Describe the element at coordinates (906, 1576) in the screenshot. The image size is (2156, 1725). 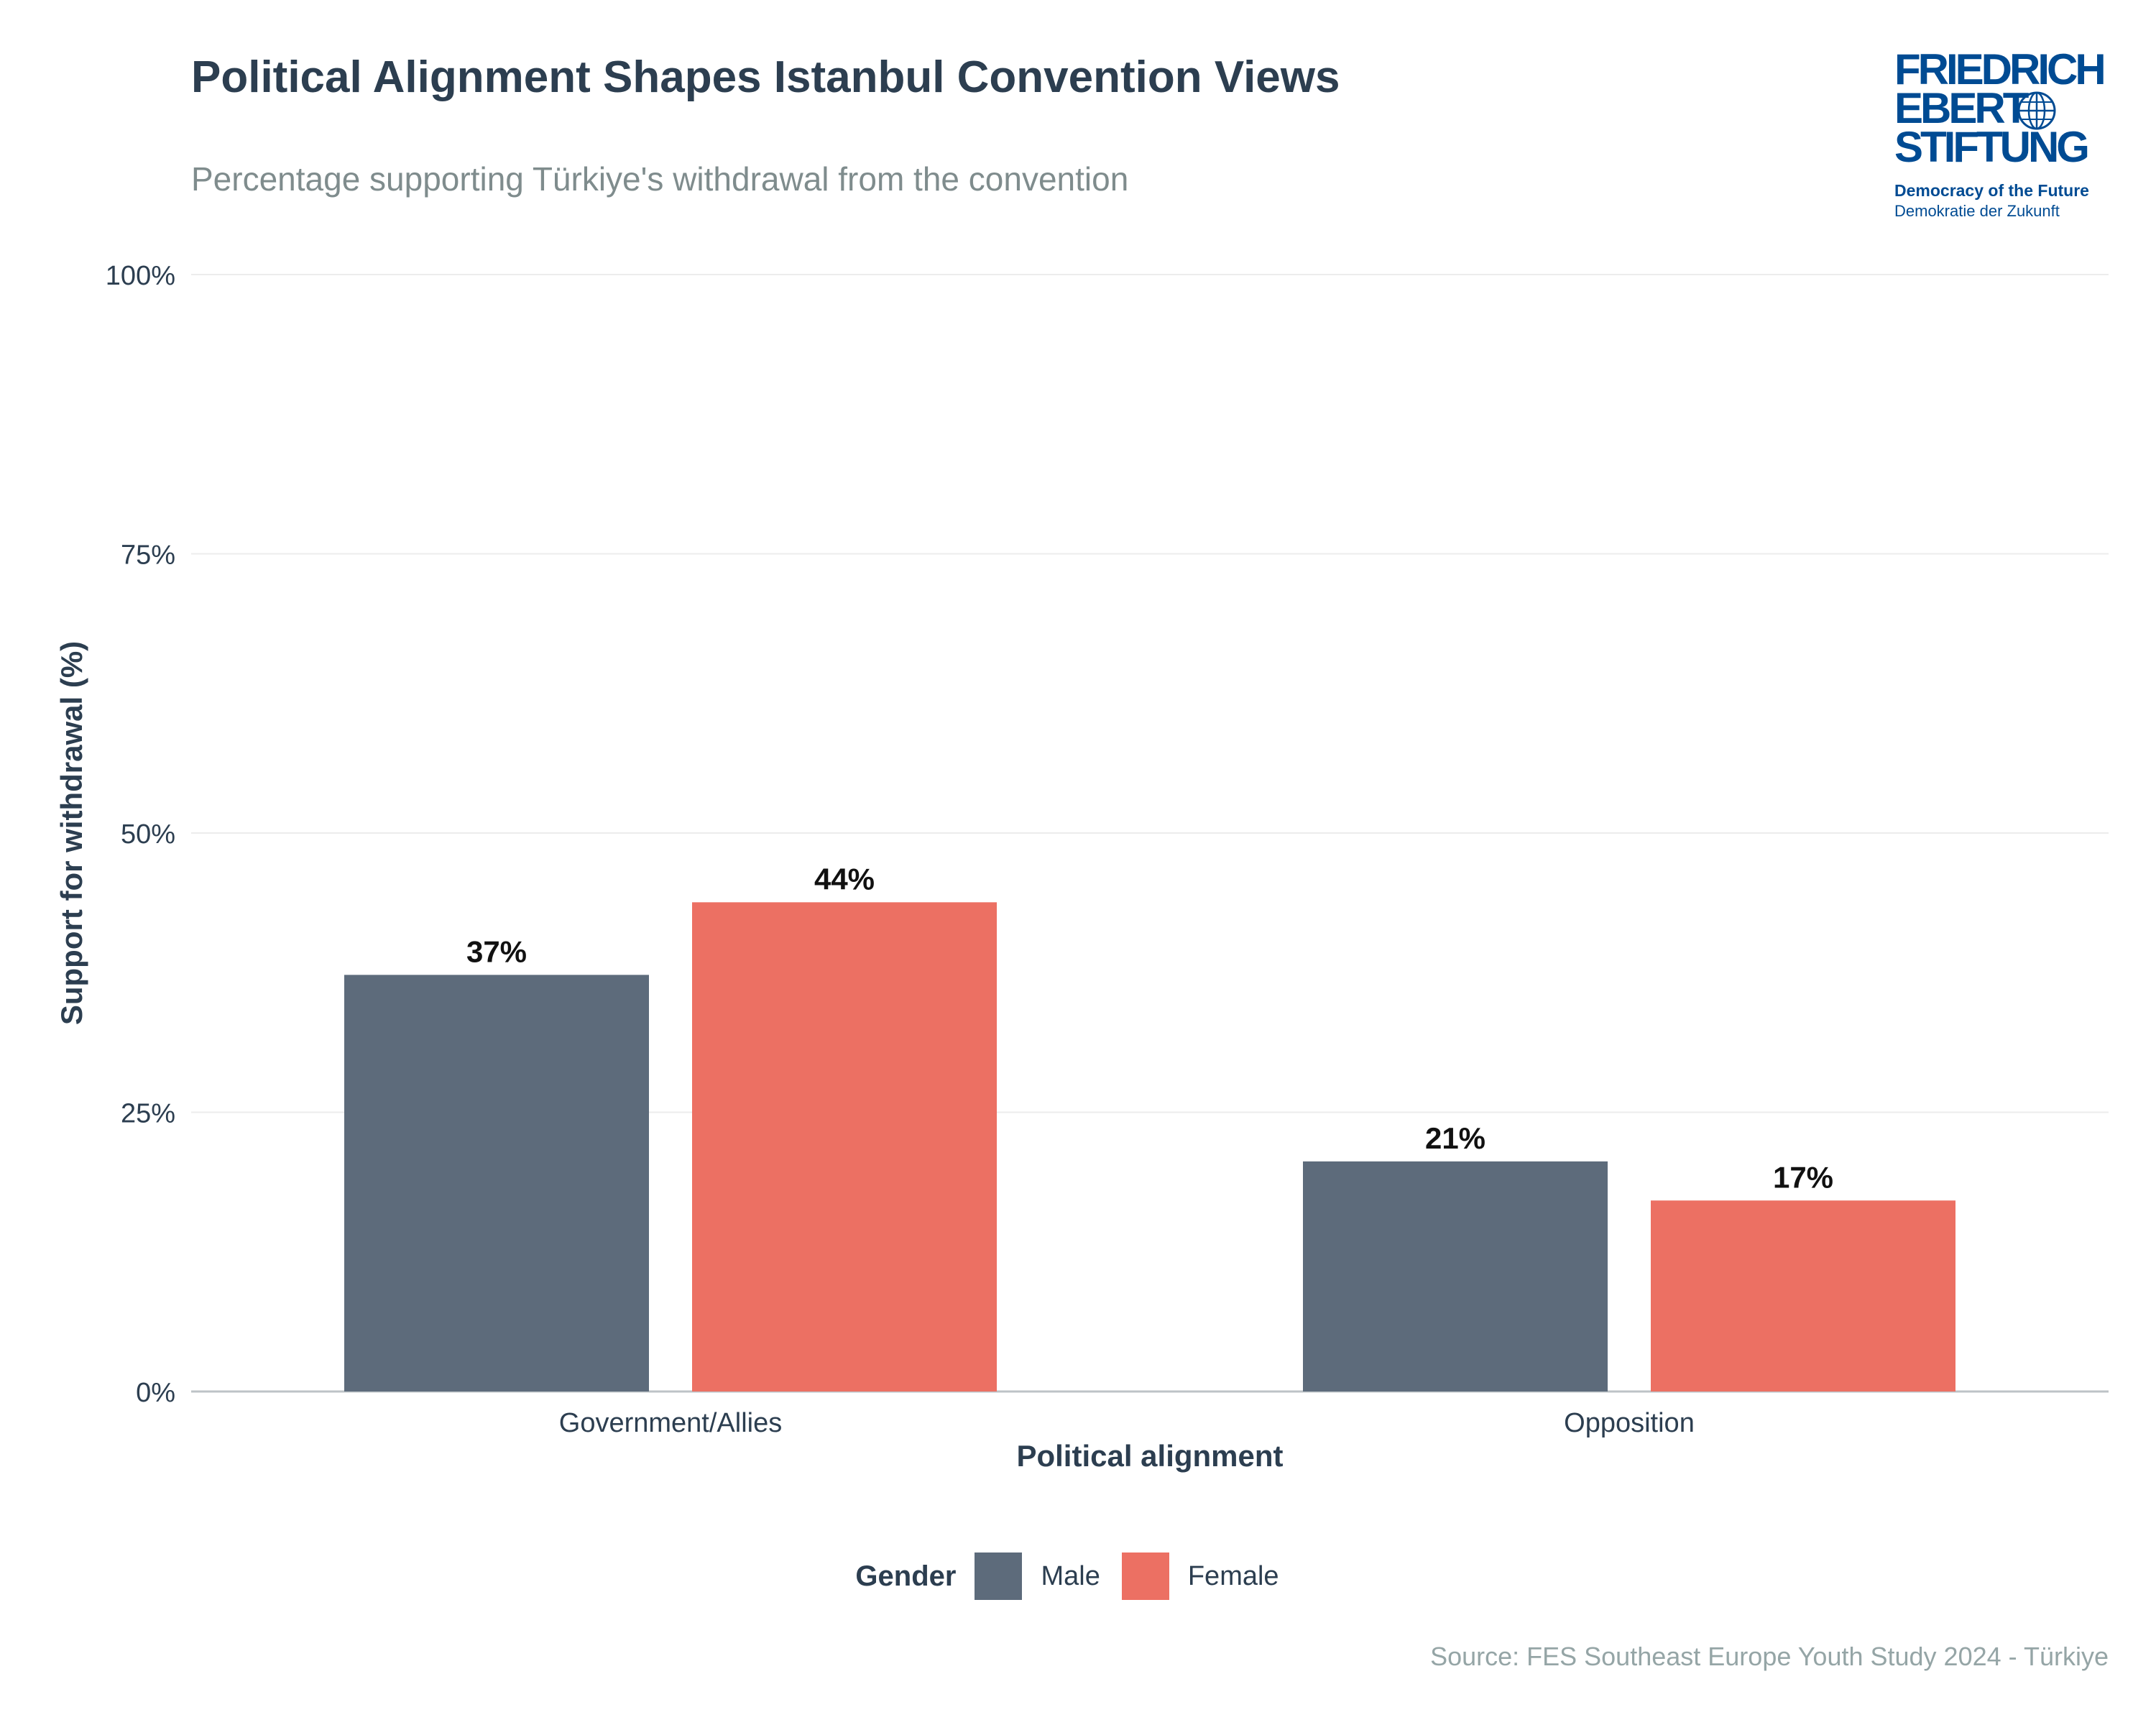
I see `legend-title: Gender` at that location.